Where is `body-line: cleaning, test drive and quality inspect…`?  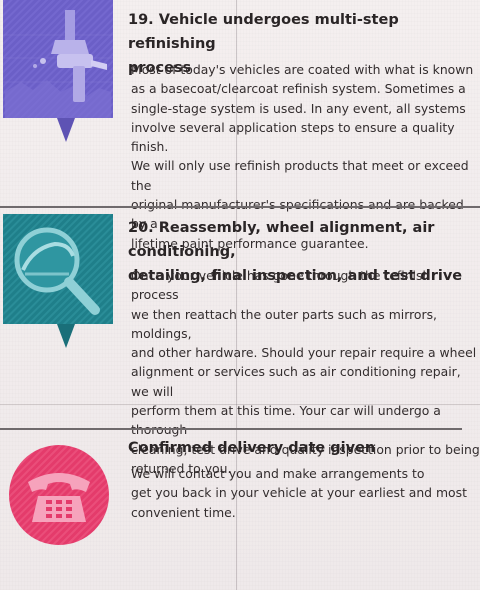
body-line: cleaning, test drive and quality inspect… is located at coordinates (305, 449).